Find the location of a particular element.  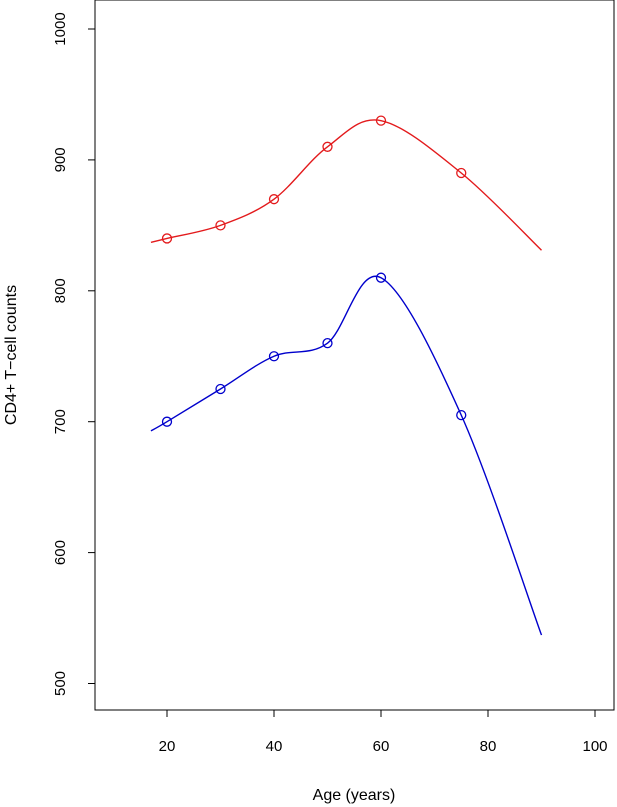

y-axis-label: CD4+ T−cell counts is located at coordinates (11, 355).